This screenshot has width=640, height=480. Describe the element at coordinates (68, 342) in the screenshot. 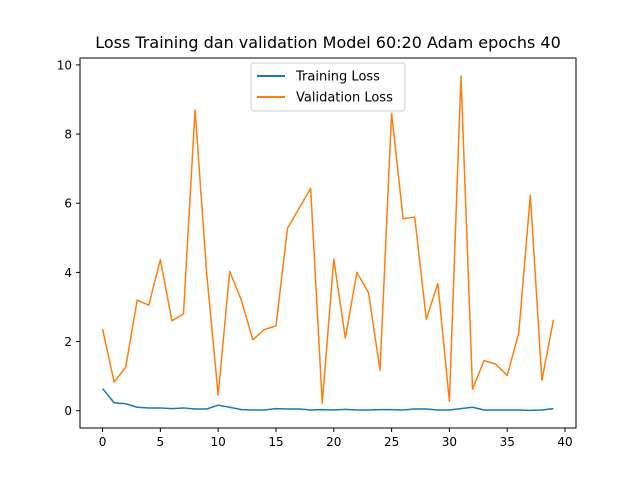

I see `y-tick-label: 2` at that location.